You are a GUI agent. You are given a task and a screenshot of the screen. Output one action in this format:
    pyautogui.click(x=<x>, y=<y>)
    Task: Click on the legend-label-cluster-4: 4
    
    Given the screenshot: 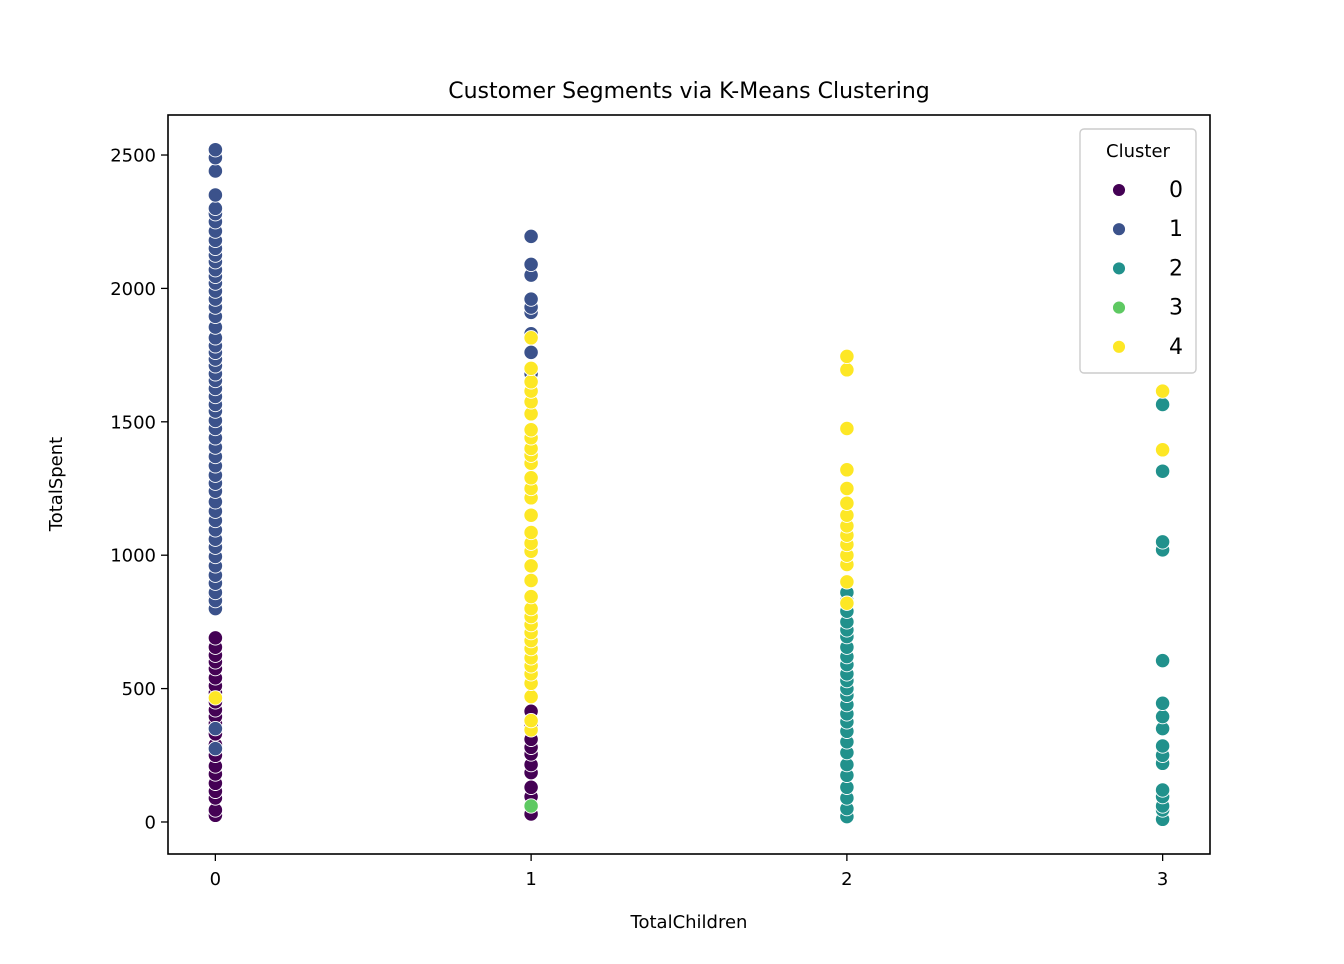 What is the action you would take?
    pyautogui.click(x=1176, y=347)
    